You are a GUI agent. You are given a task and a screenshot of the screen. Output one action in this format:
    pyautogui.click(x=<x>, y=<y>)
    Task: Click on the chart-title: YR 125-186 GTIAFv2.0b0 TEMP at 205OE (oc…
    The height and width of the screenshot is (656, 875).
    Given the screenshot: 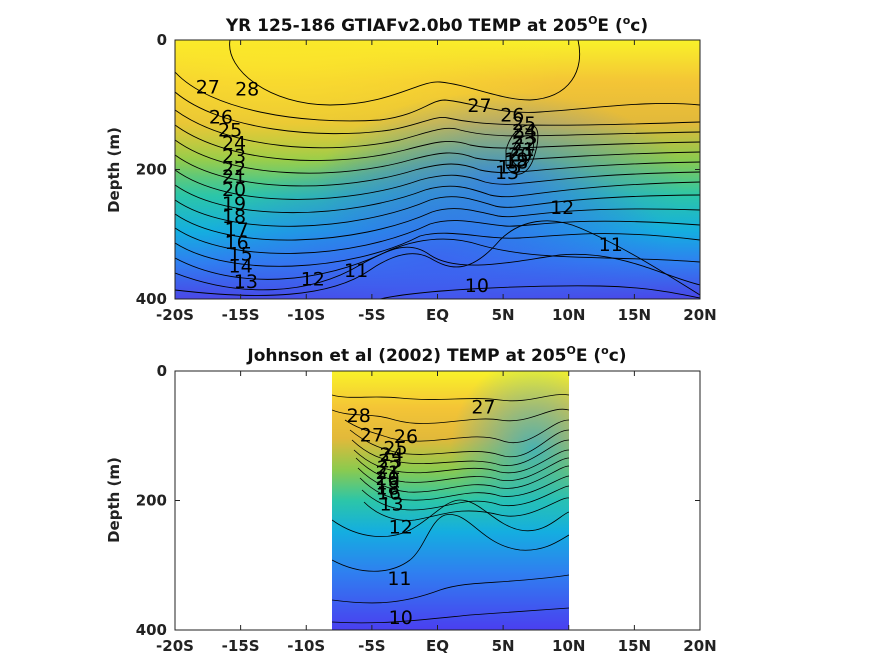 What is the action you would take?
    pyautogui.click(x=436, y=25)
    